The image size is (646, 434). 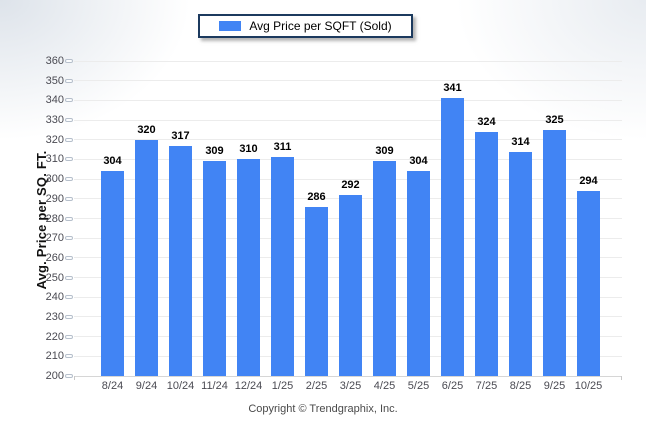 What do you see at coordinates (520, 141) in the screenshot?
I see `bar-value-label: 314` at bounding box center [520, 141].